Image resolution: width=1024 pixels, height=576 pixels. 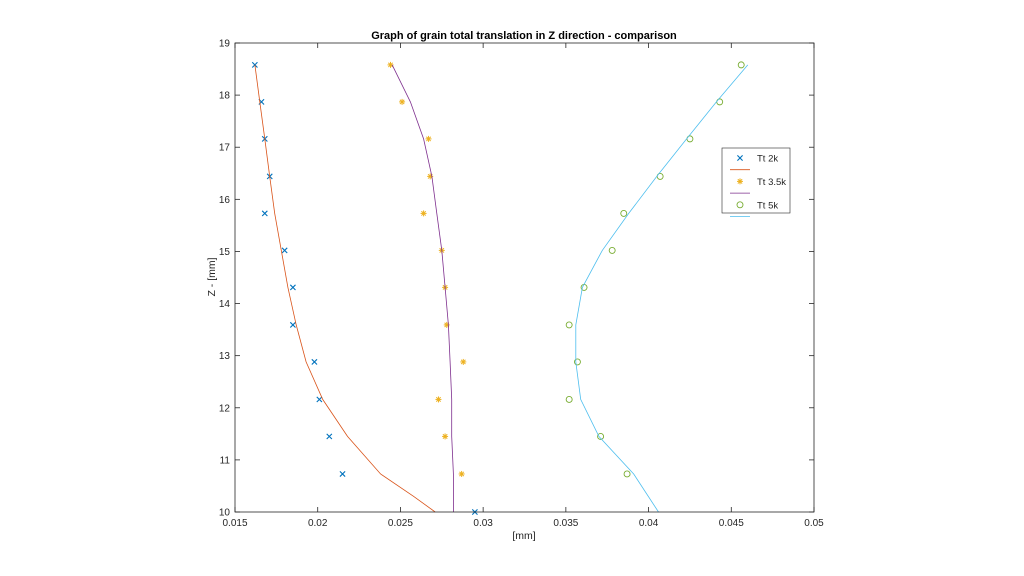 What do you see at coordinates (225, 44) in the screenshot?
I see `y-tick-label: 19` at bounding box center [225, 44].